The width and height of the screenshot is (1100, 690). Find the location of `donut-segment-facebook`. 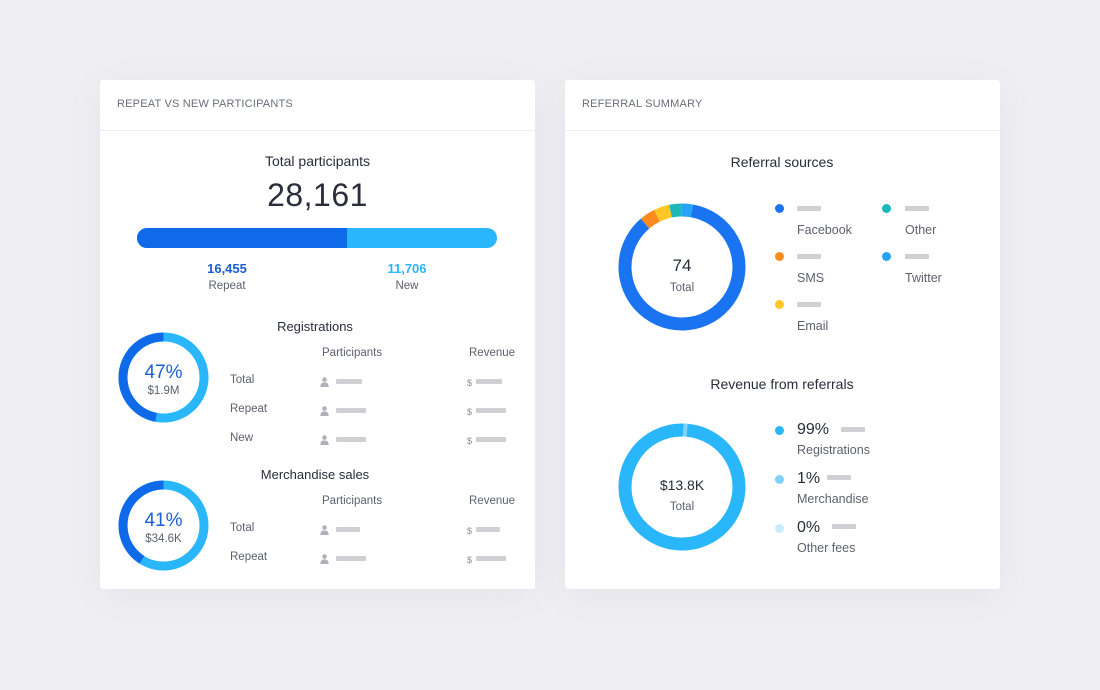

donut-segment-facebook is located at coordinates (682, 267).